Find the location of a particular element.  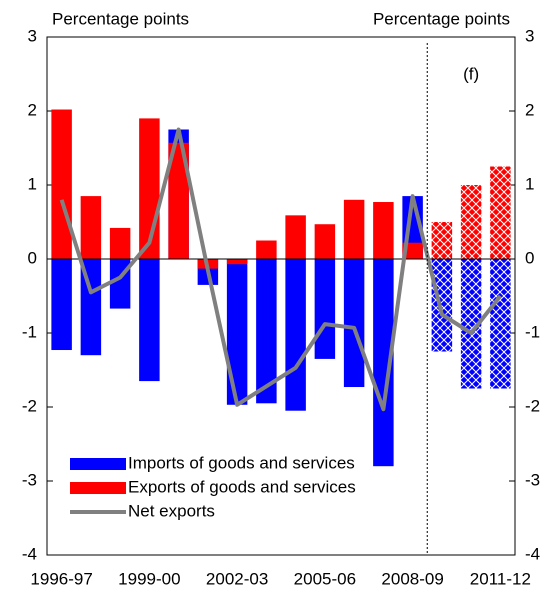

legend-label: Imports of goods and services is located at coordinates (241, 462).